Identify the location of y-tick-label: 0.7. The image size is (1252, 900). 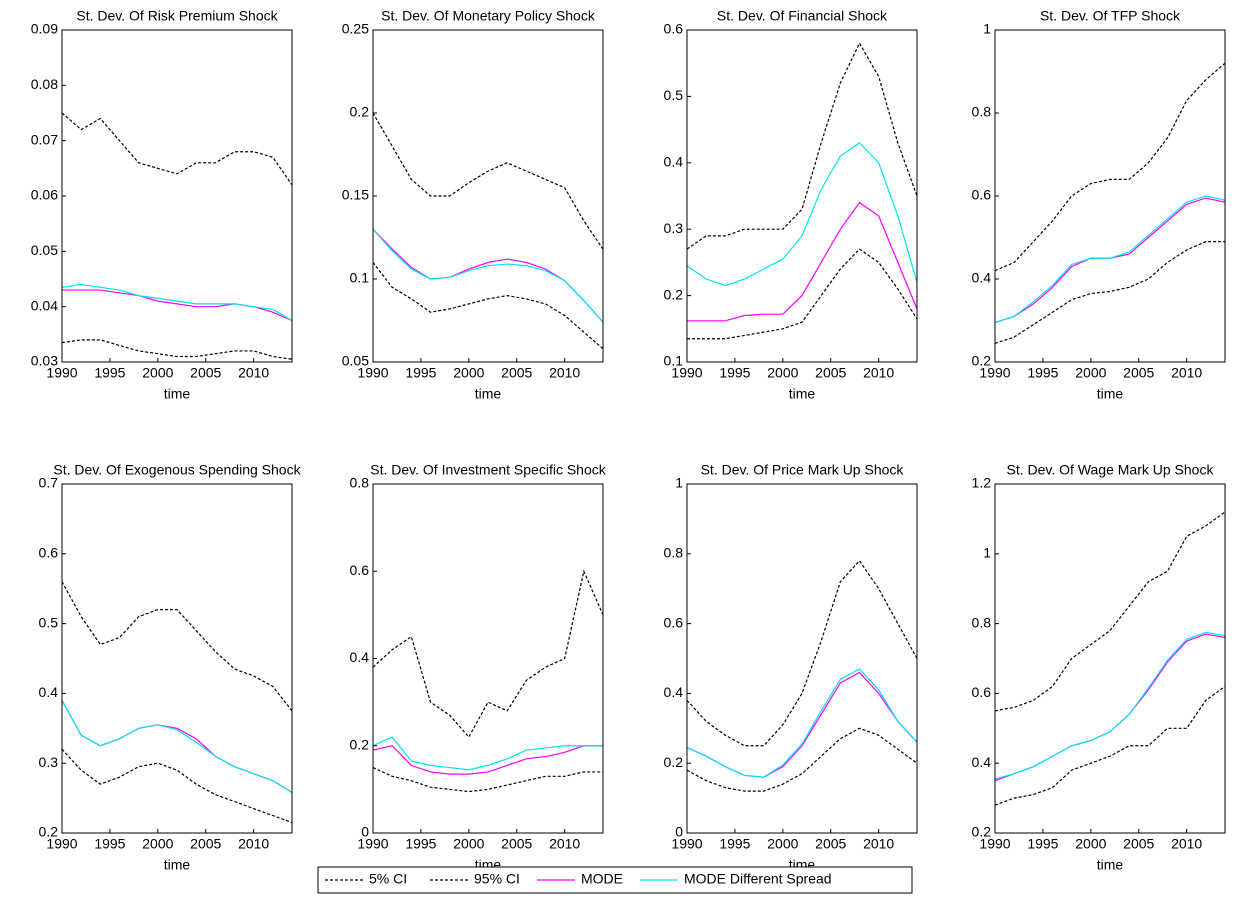
(49, 483).